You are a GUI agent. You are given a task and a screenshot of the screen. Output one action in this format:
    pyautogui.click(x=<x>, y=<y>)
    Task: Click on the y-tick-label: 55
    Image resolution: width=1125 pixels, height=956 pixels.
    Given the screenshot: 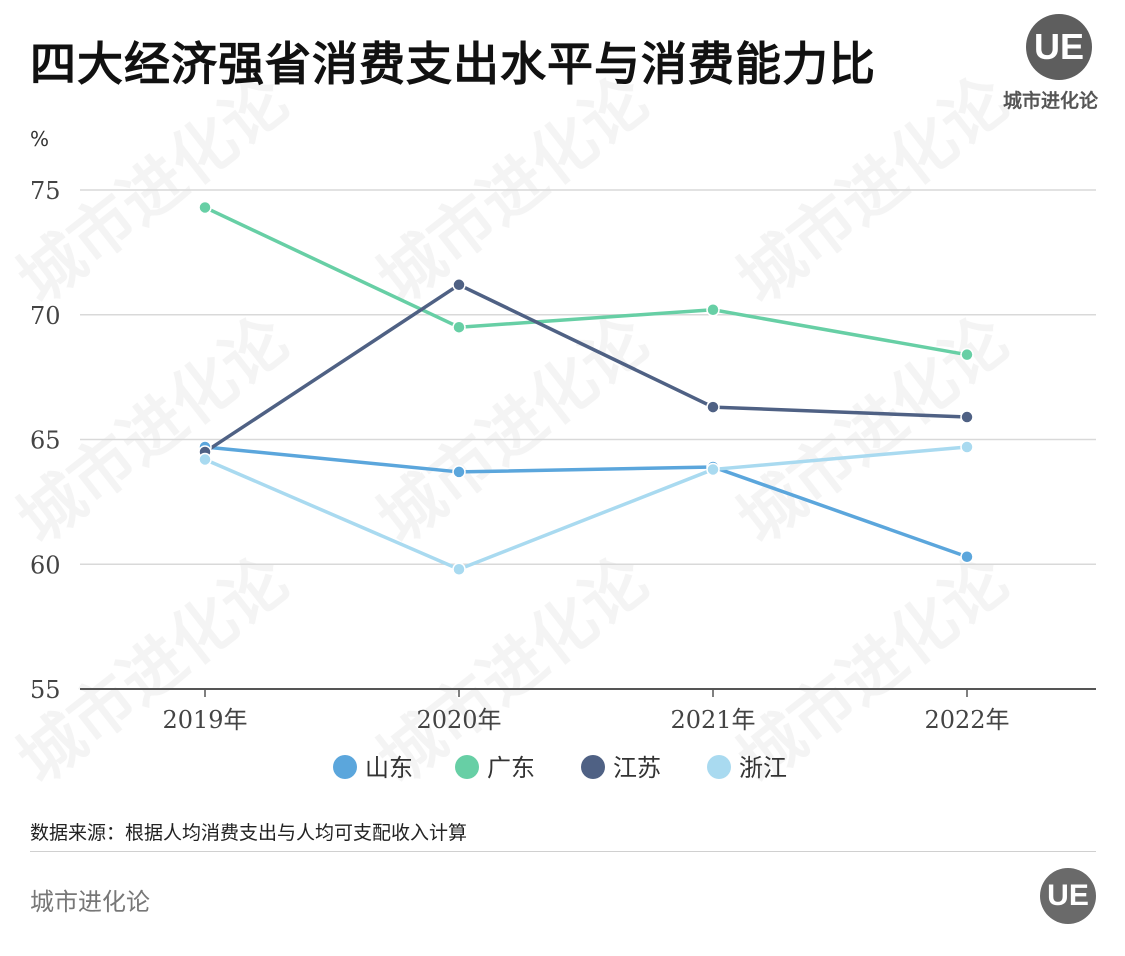 What is the action you would take?
    pyautogui.click(x=45, y=690)
    